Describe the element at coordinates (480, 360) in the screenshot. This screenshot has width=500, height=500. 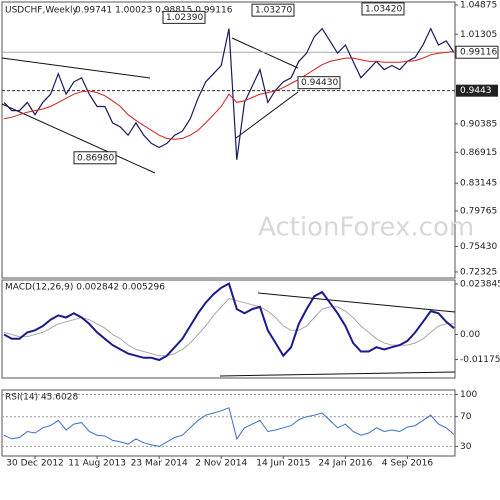
I see `y-tick-label: -0.01175` at that location.